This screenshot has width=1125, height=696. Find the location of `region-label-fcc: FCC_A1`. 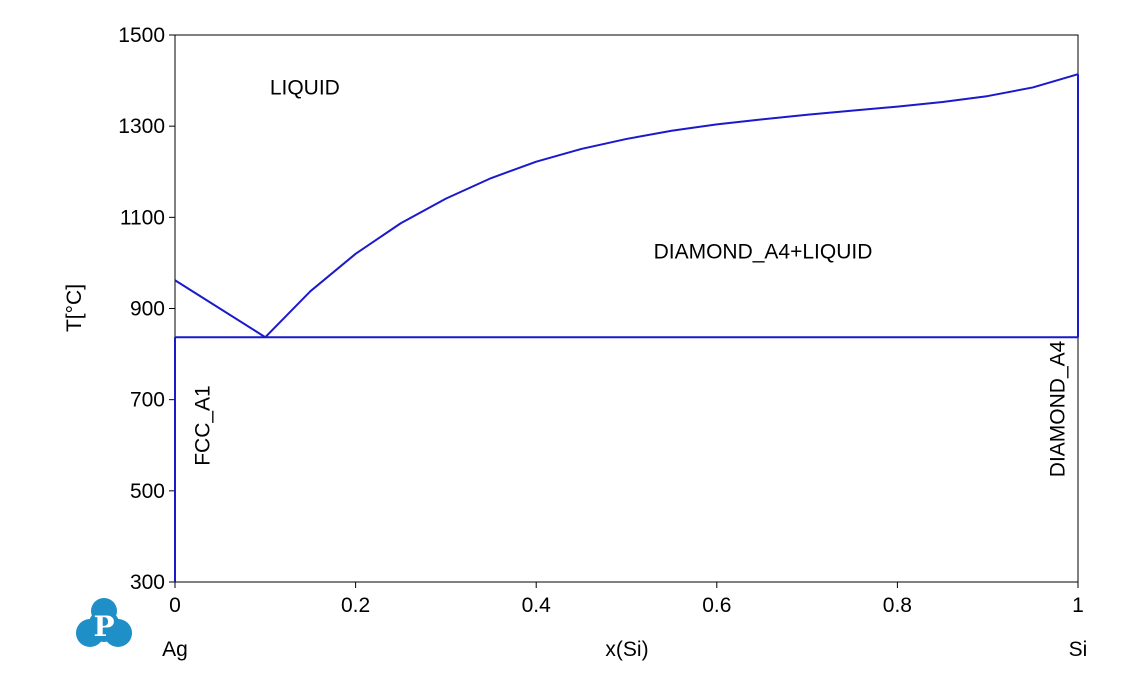

region-label-fcc: FCC_A1 is located at coordinates (202, 425).